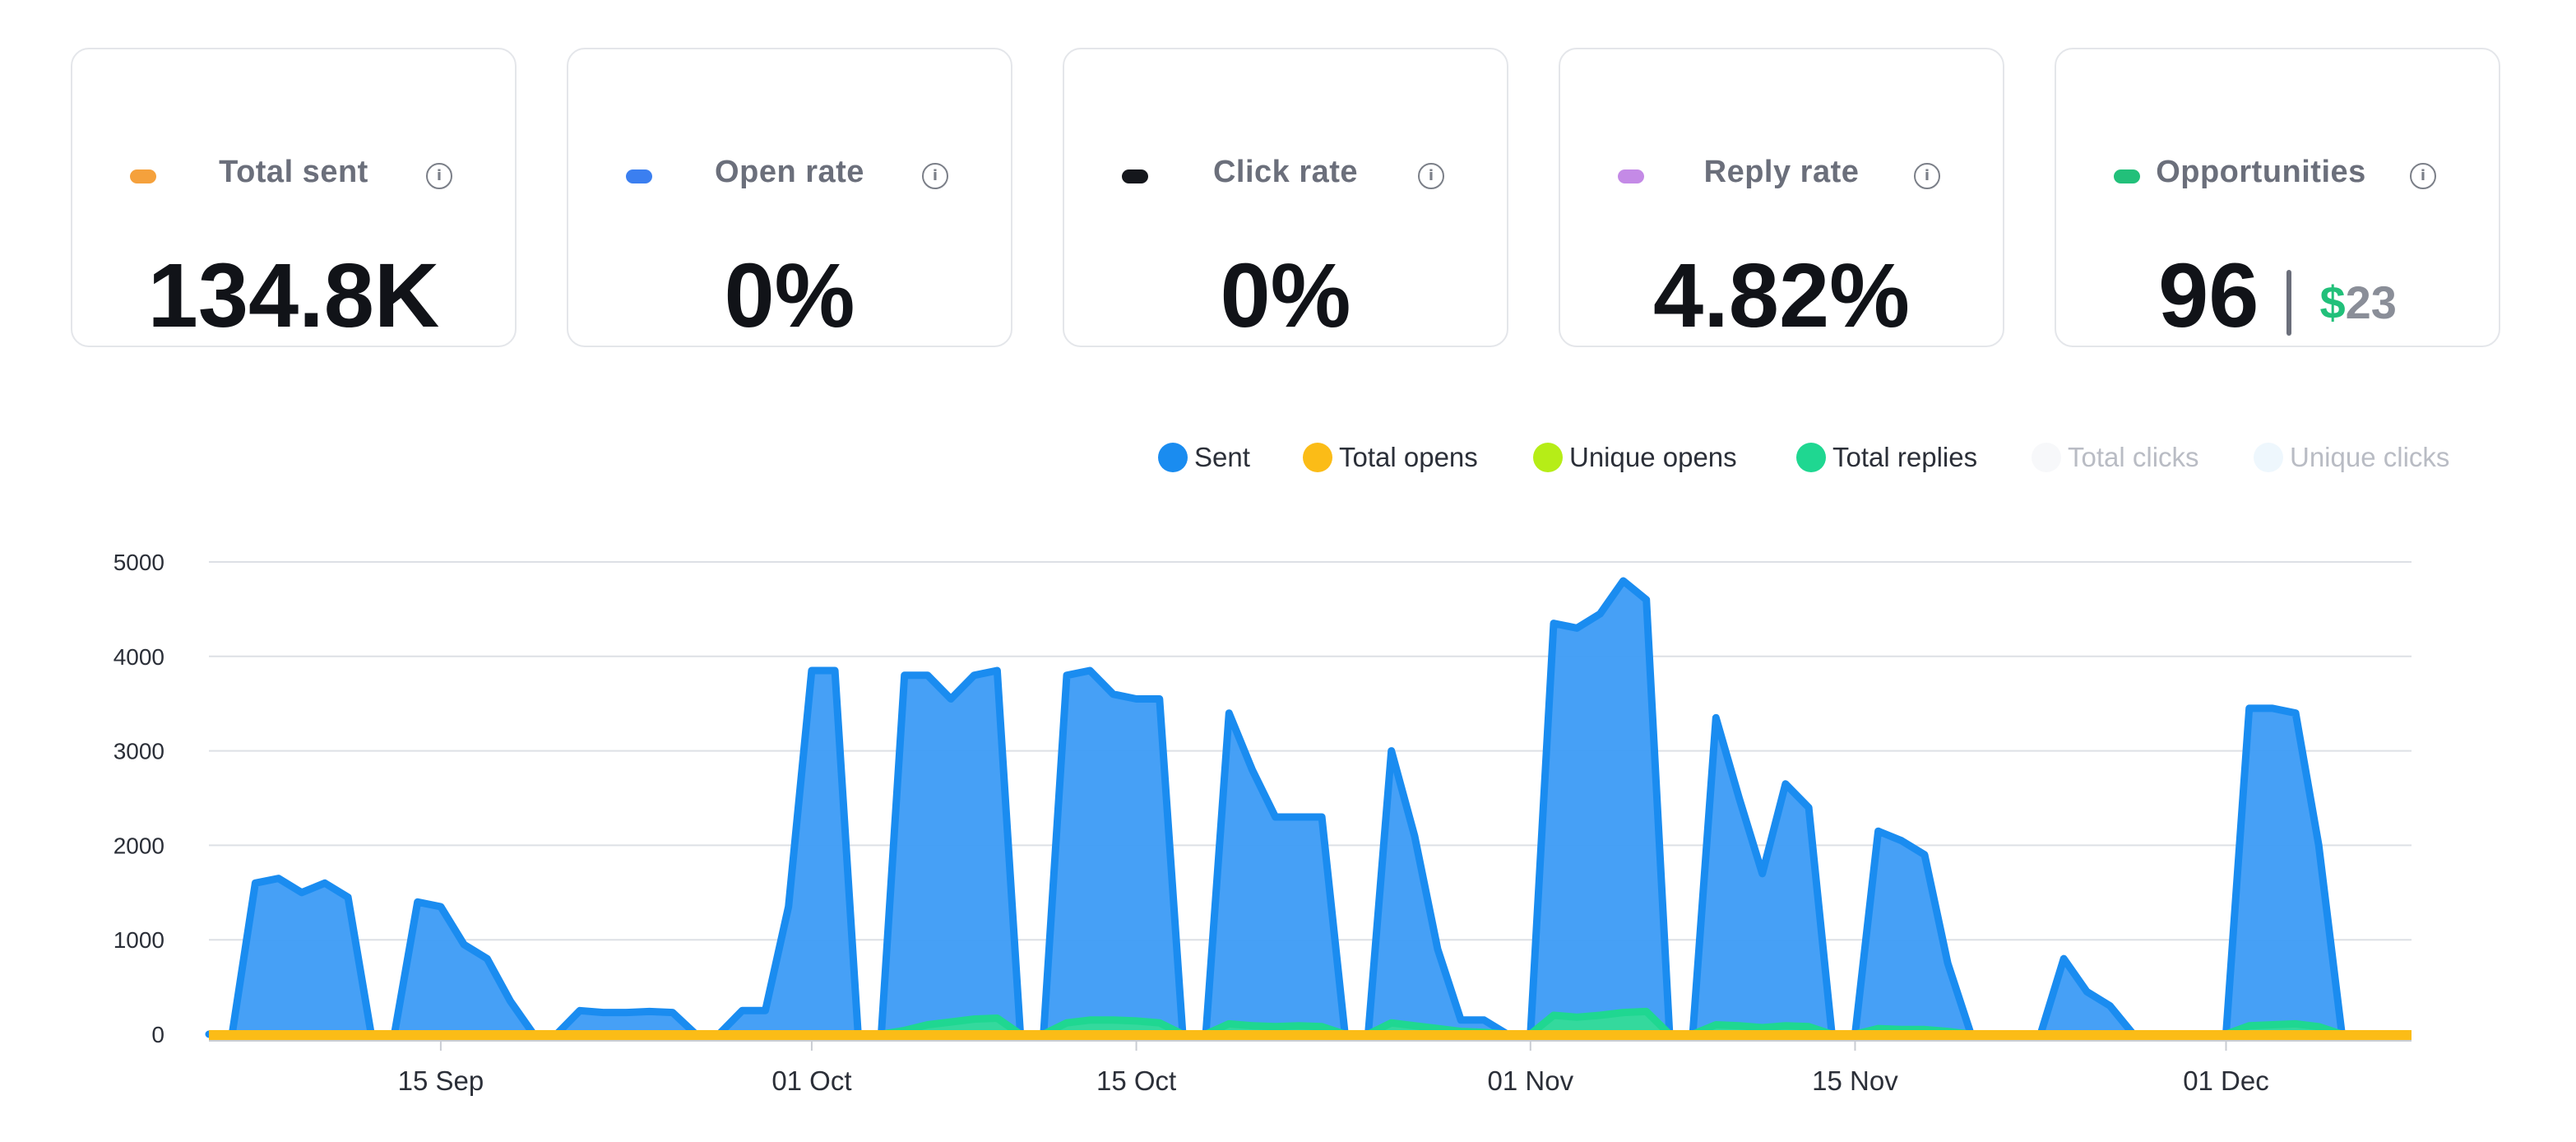 This screenshot has width=2576, height=1142. I want to click on reply-rate-label: Reply rate, so click(1782, 172).